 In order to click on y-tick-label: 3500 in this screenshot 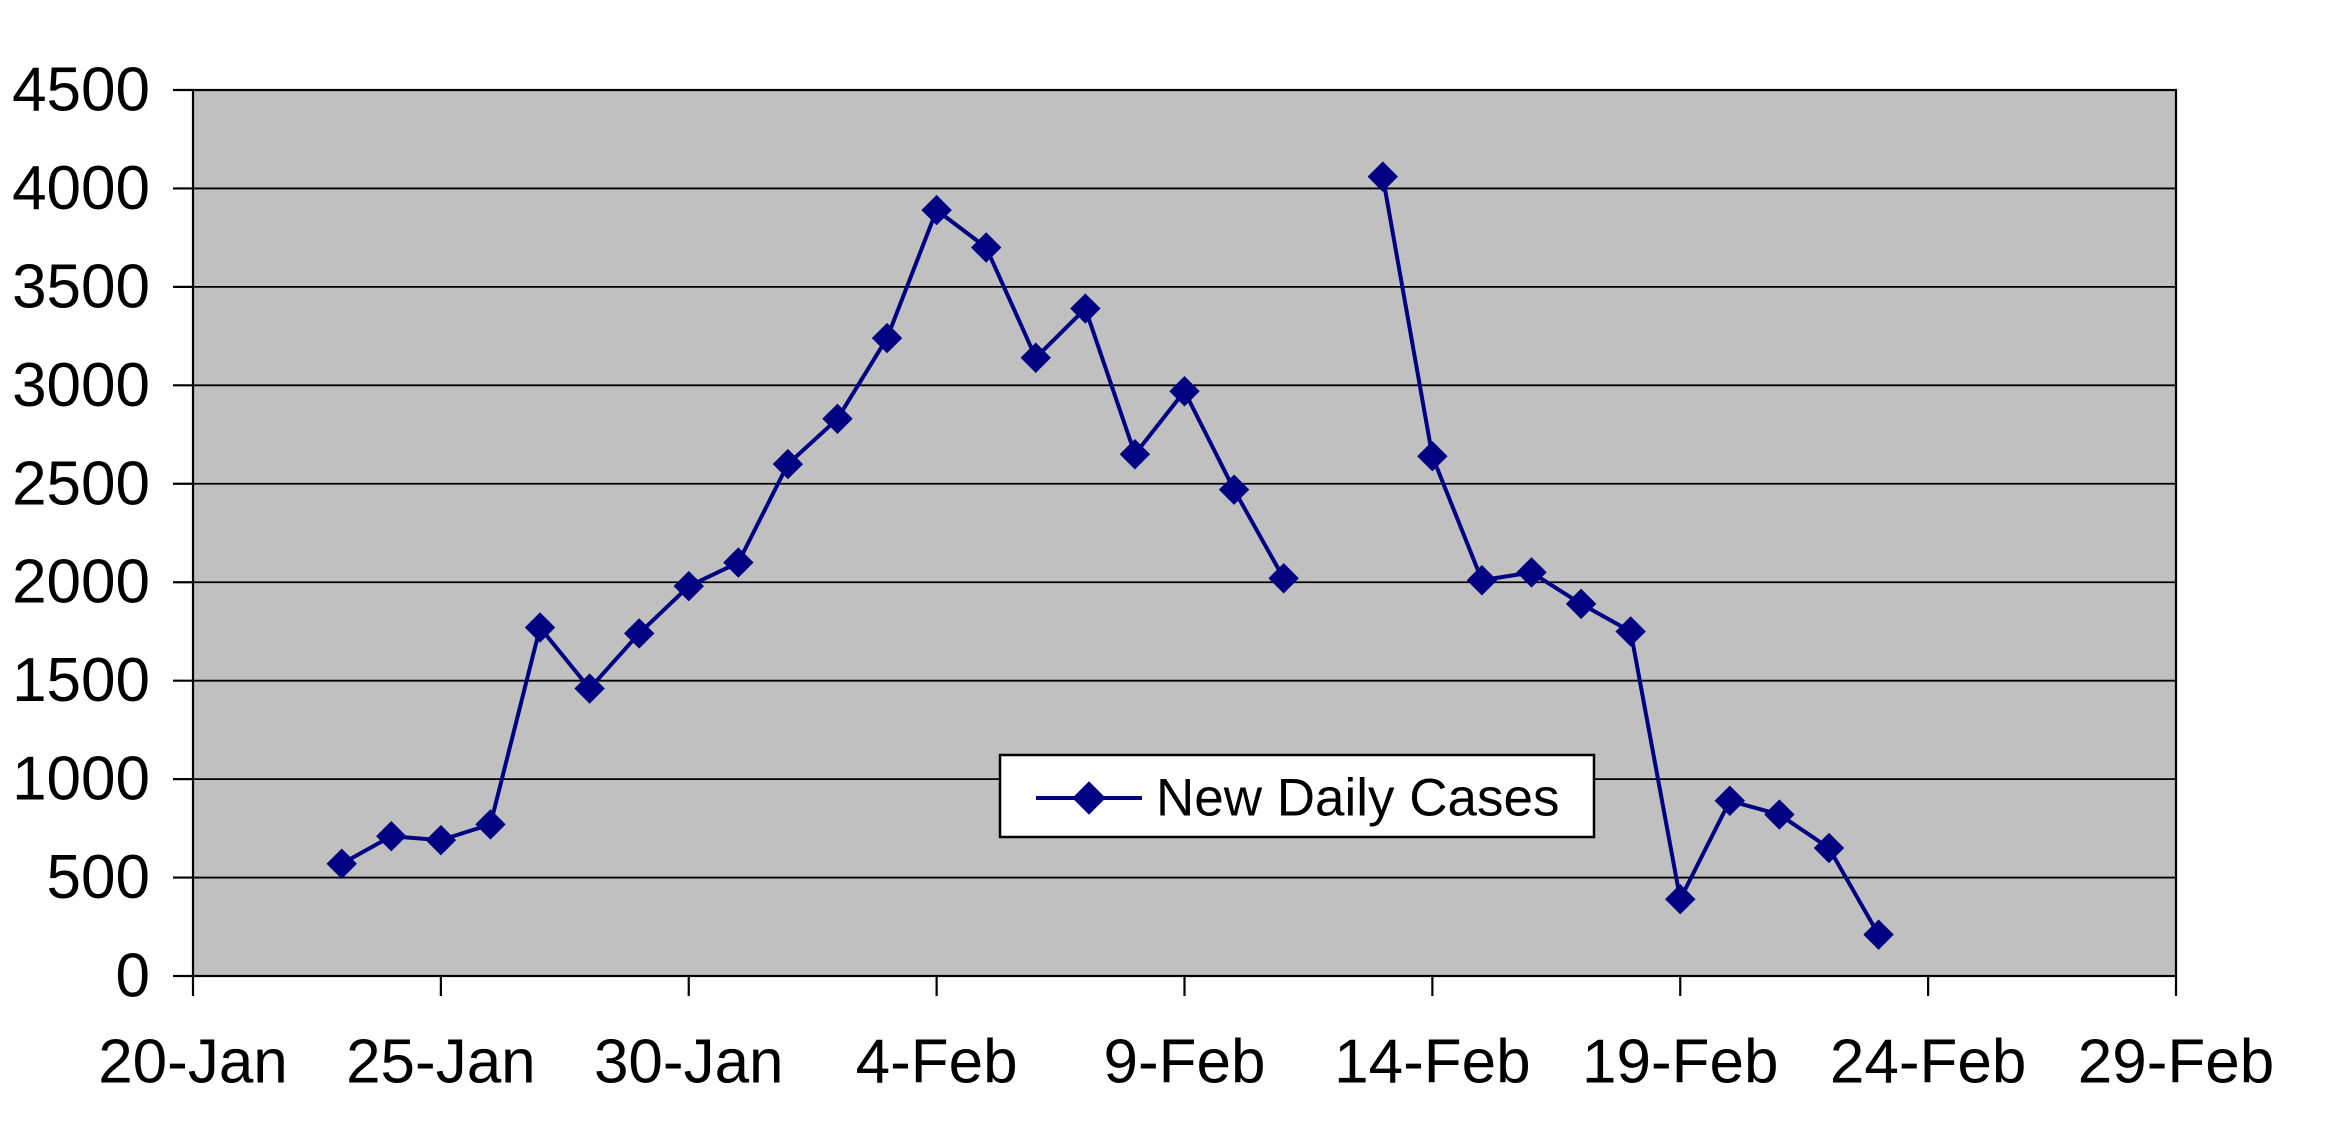, I will do `click(81, 286)`.